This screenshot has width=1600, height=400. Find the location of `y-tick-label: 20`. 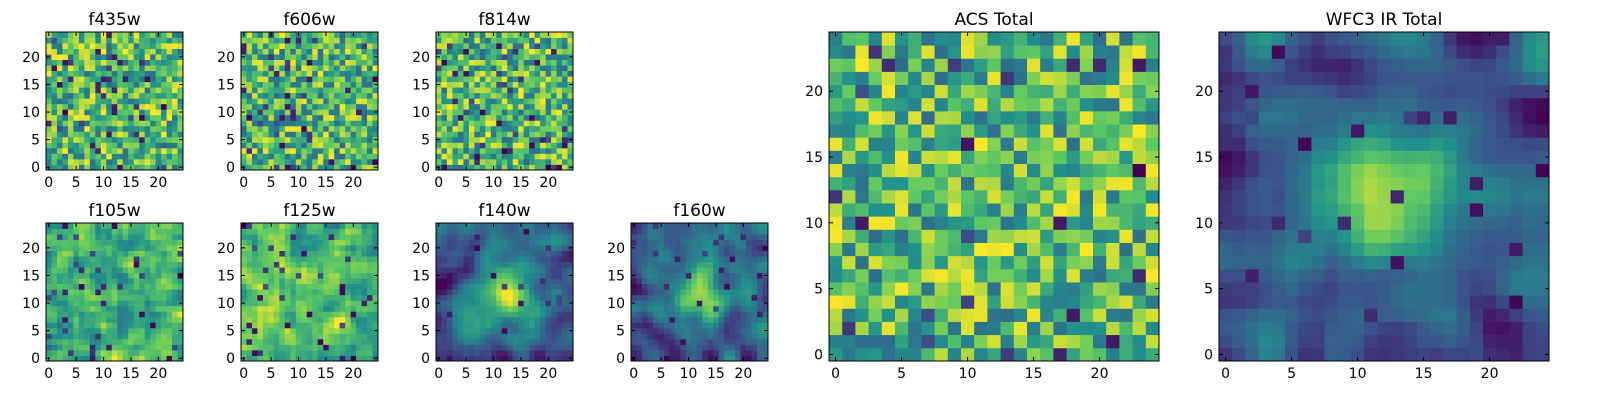

y-tick-label: 20 is located at coordinates (421, 58).